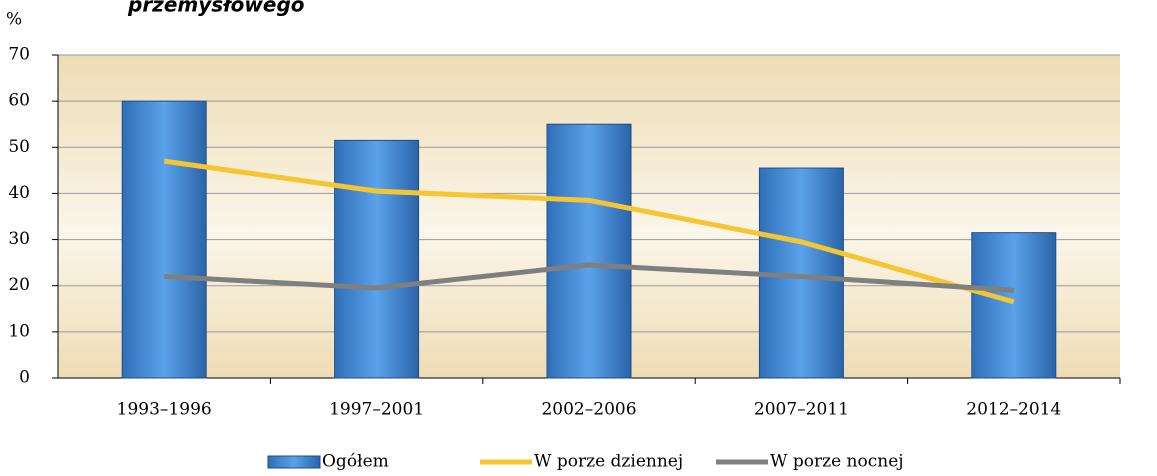  What do you see at coordinates (216, 8) in the screenshot?
I see `chart-title: przemysłowego` at bounding box center [216, 8].